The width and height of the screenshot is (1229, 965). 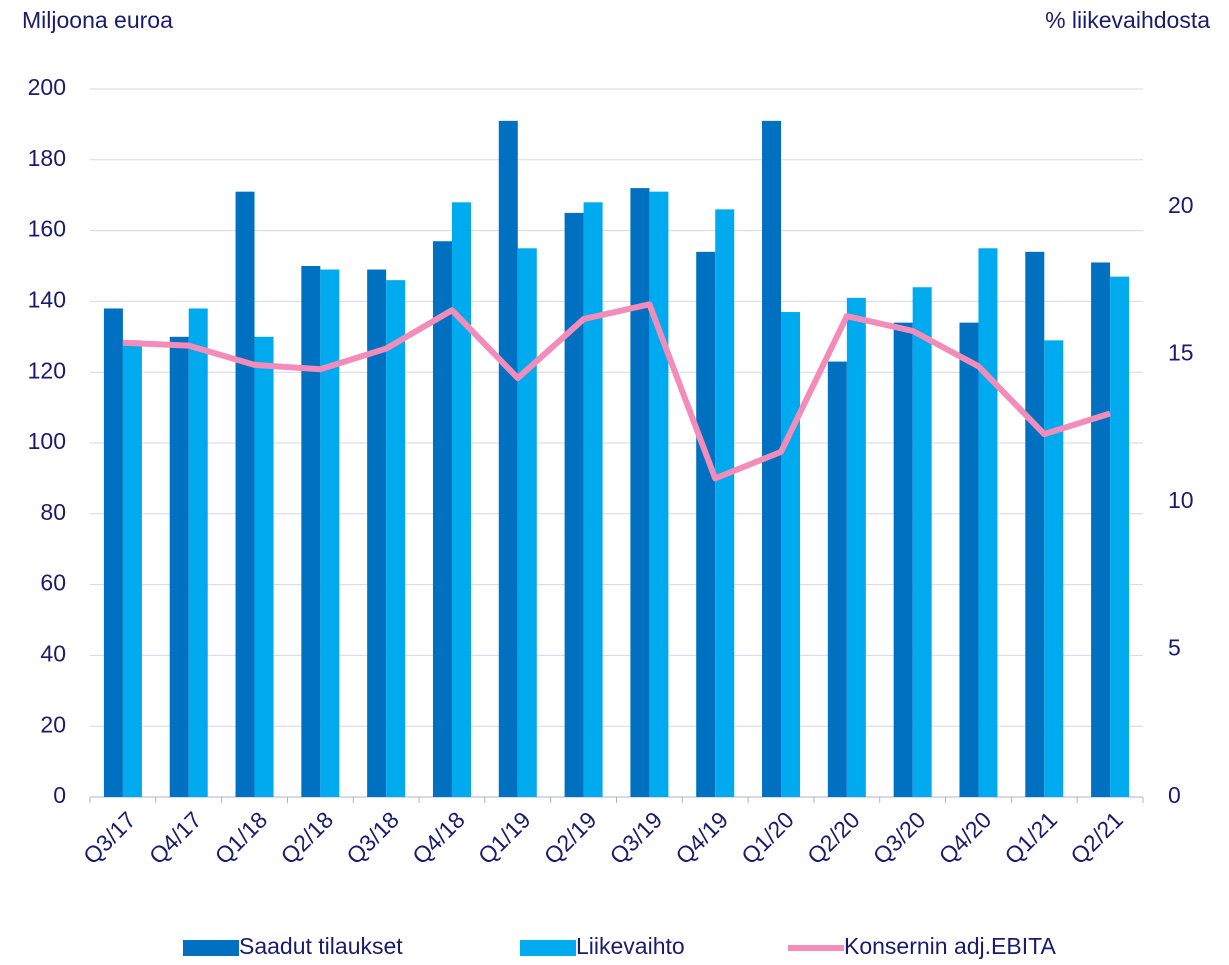 What do you see at coordinates (1030, 837) in the screenshot?
I see `x-tick-label: Q1/21` at bounding box center [1030, 837].